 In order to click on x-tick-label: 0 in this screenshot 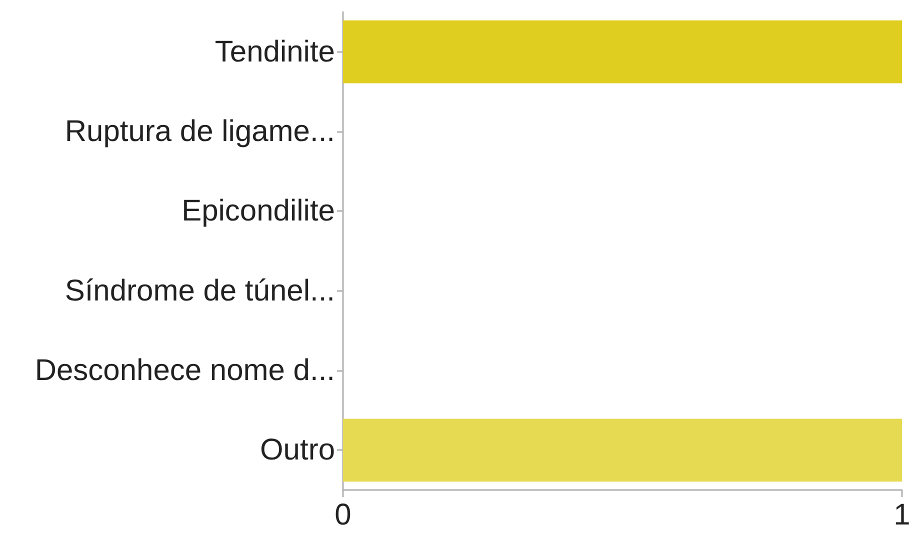, I will do `click(343, 515)`.